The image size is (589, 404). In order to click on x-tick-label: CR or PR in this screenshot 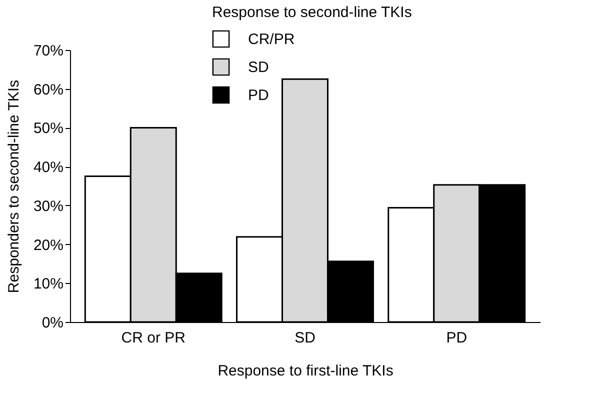, I will do `click(153, 338)`.